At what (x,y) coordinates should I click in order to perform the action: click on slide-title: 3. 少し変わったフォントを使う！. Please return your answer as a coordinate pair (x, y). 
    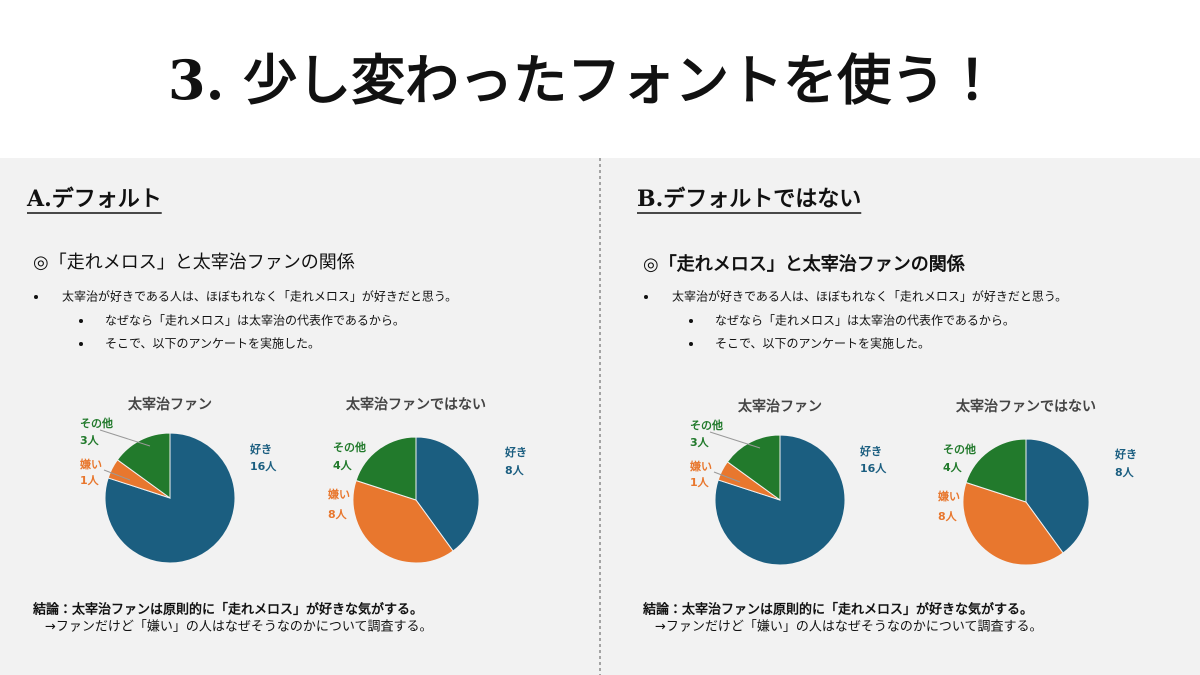
    Looking at the image, I should click on (583, 80).